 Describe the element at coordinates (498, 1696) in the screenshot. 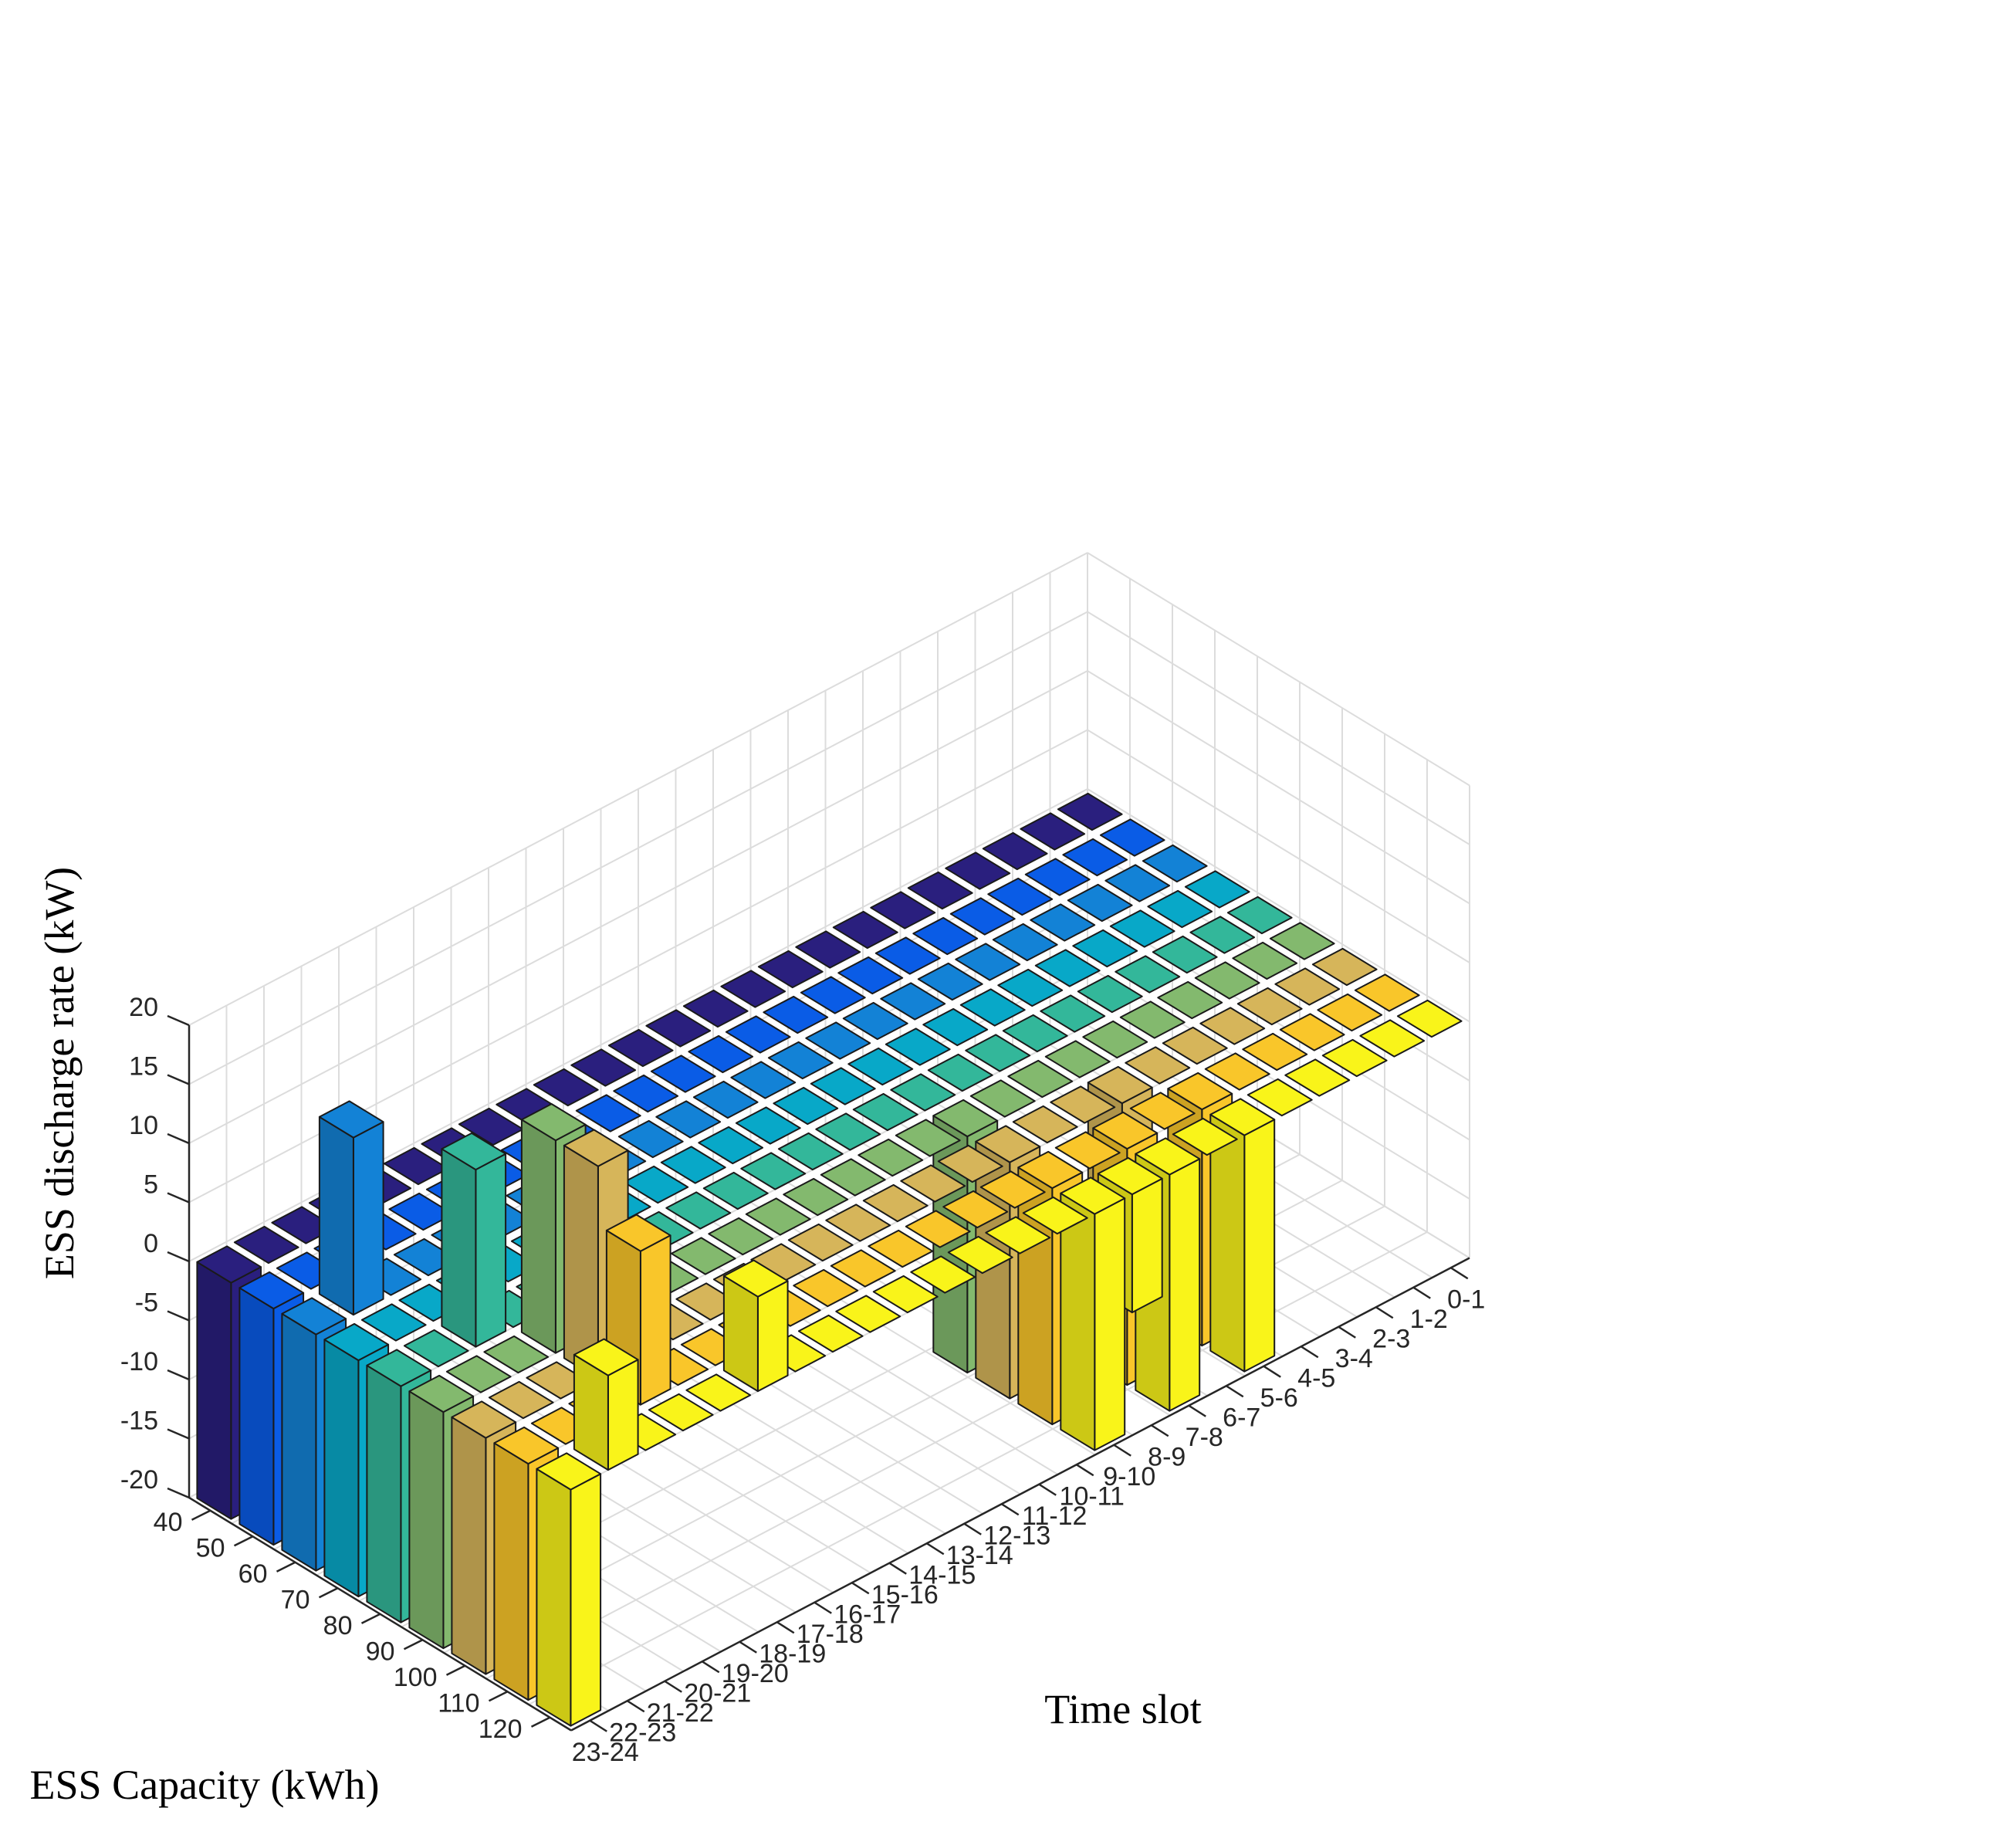

I see `yaxis-tick` at that location.